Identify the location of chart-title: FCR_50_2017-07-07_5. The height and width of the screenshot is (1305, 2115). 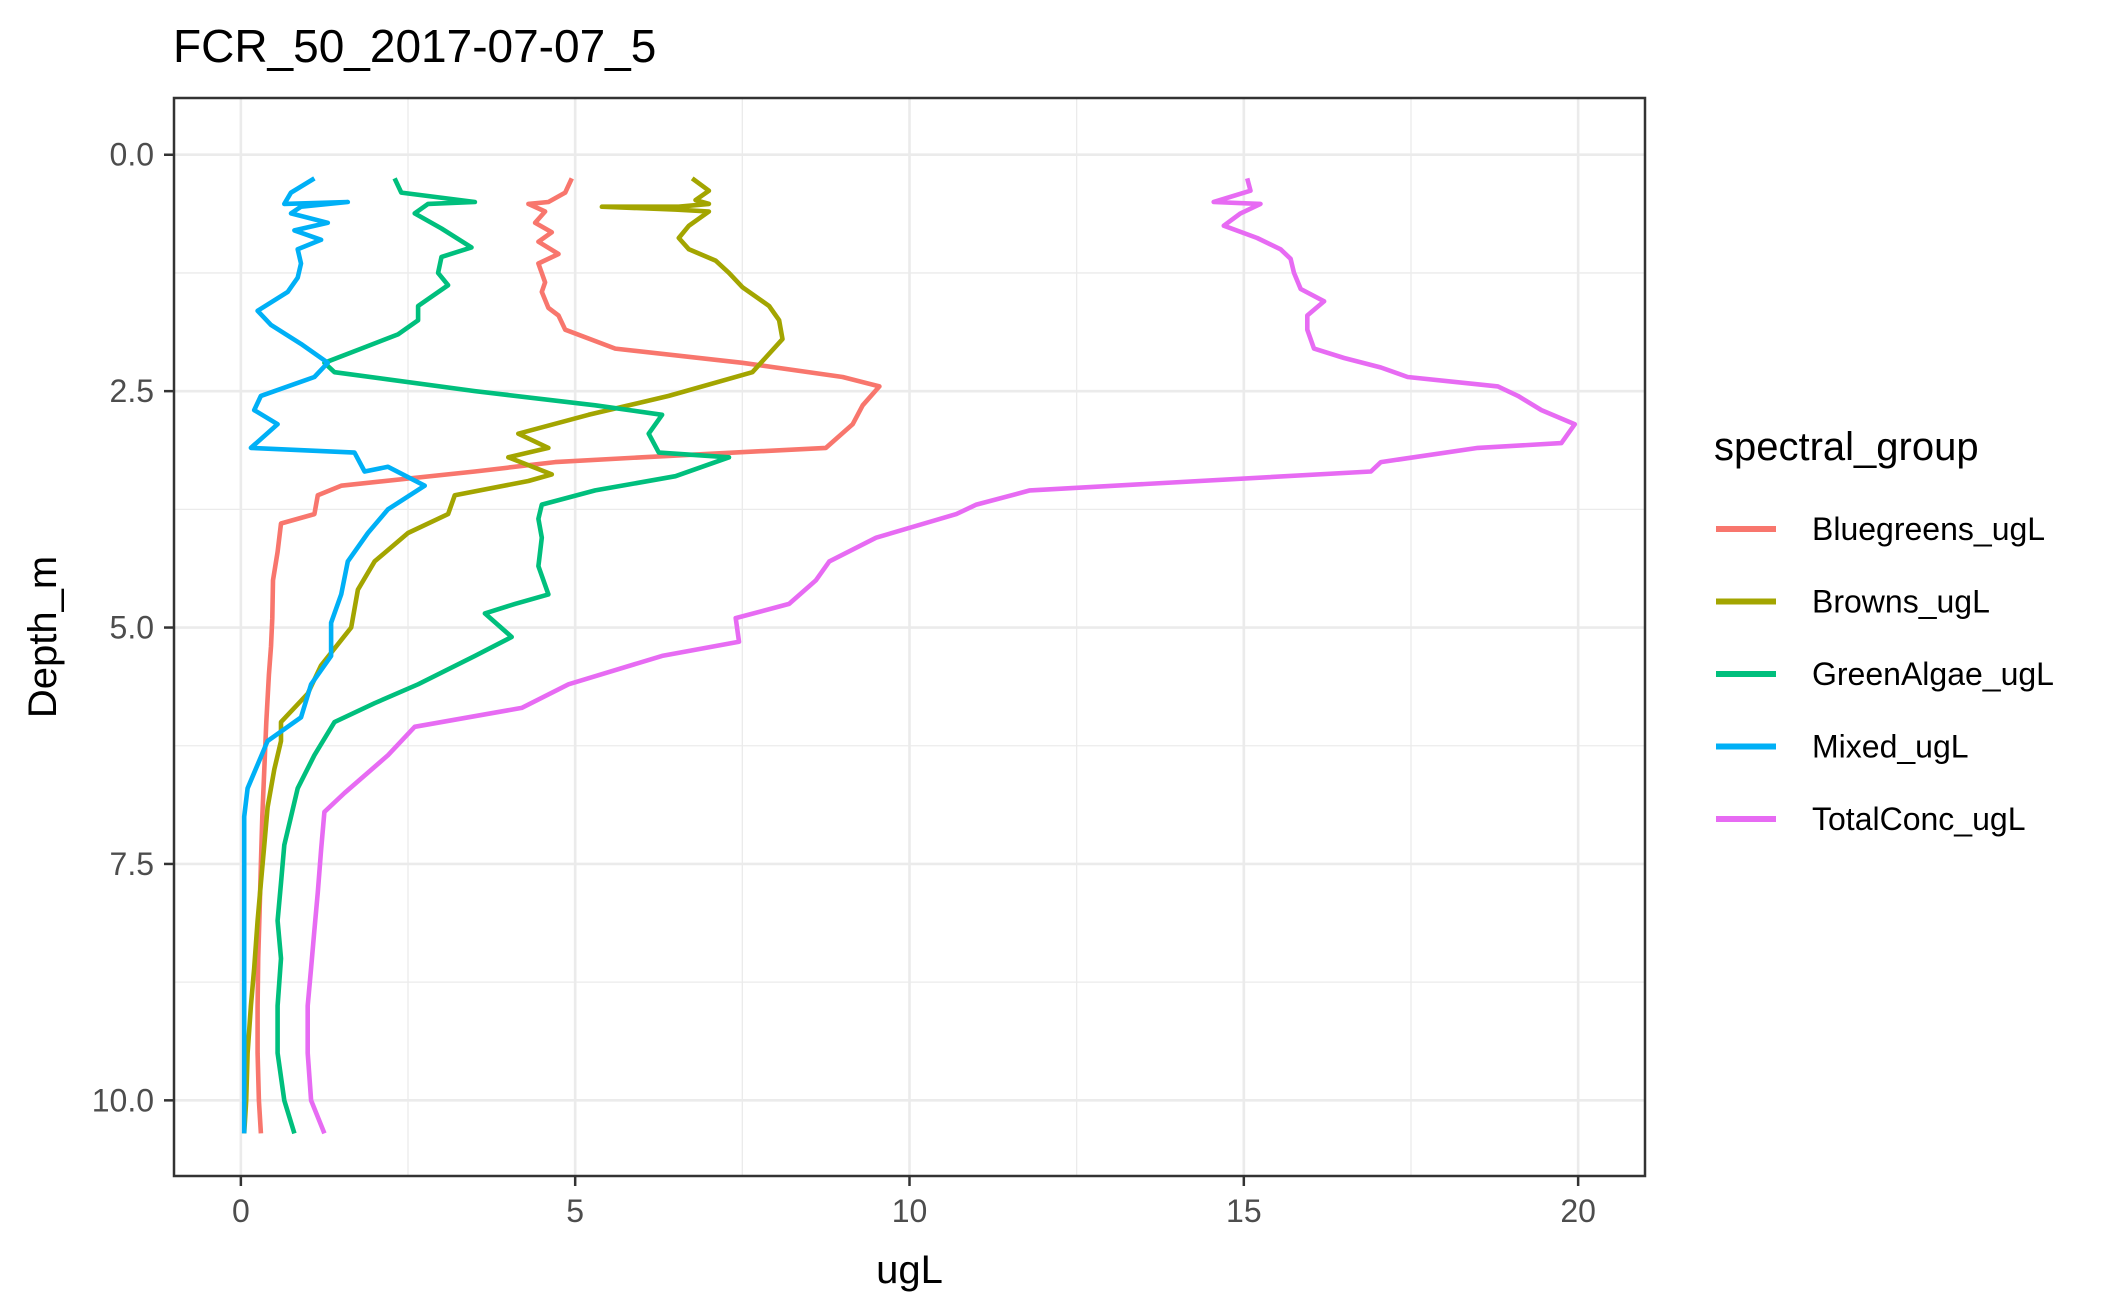
(414, 46).